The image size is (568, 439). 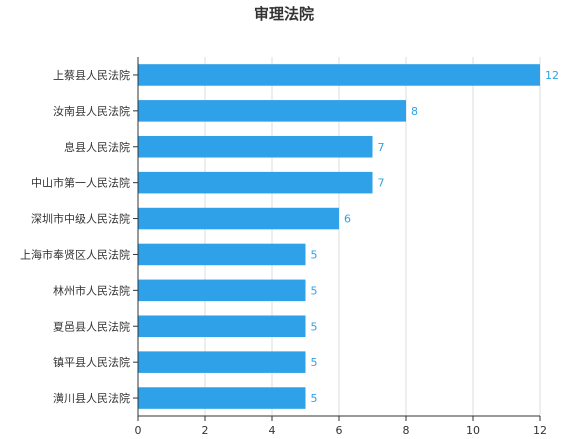 I want to click on category-label: 上蔡县人民法院, so click(x=91, y=75).